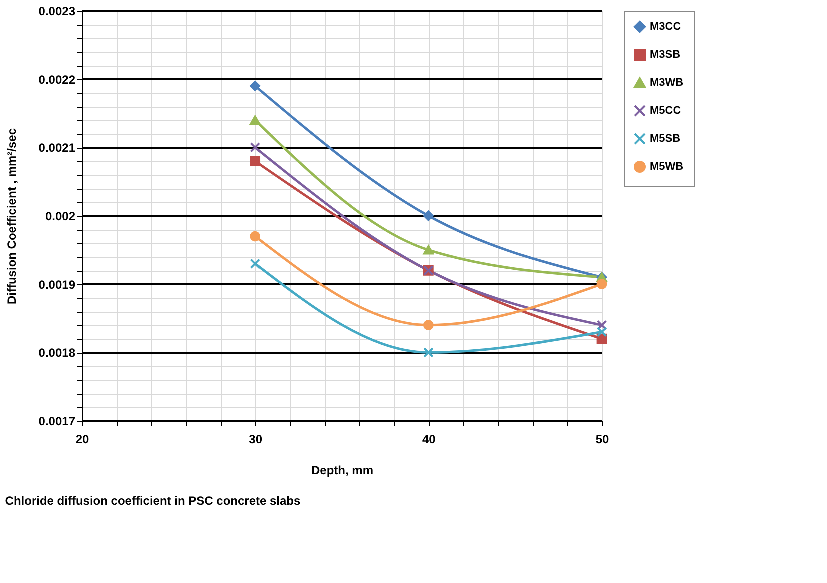  Describe the element at coordinates (83, 439) in the screenshot. I see `x-tick-label: 20` at that location.